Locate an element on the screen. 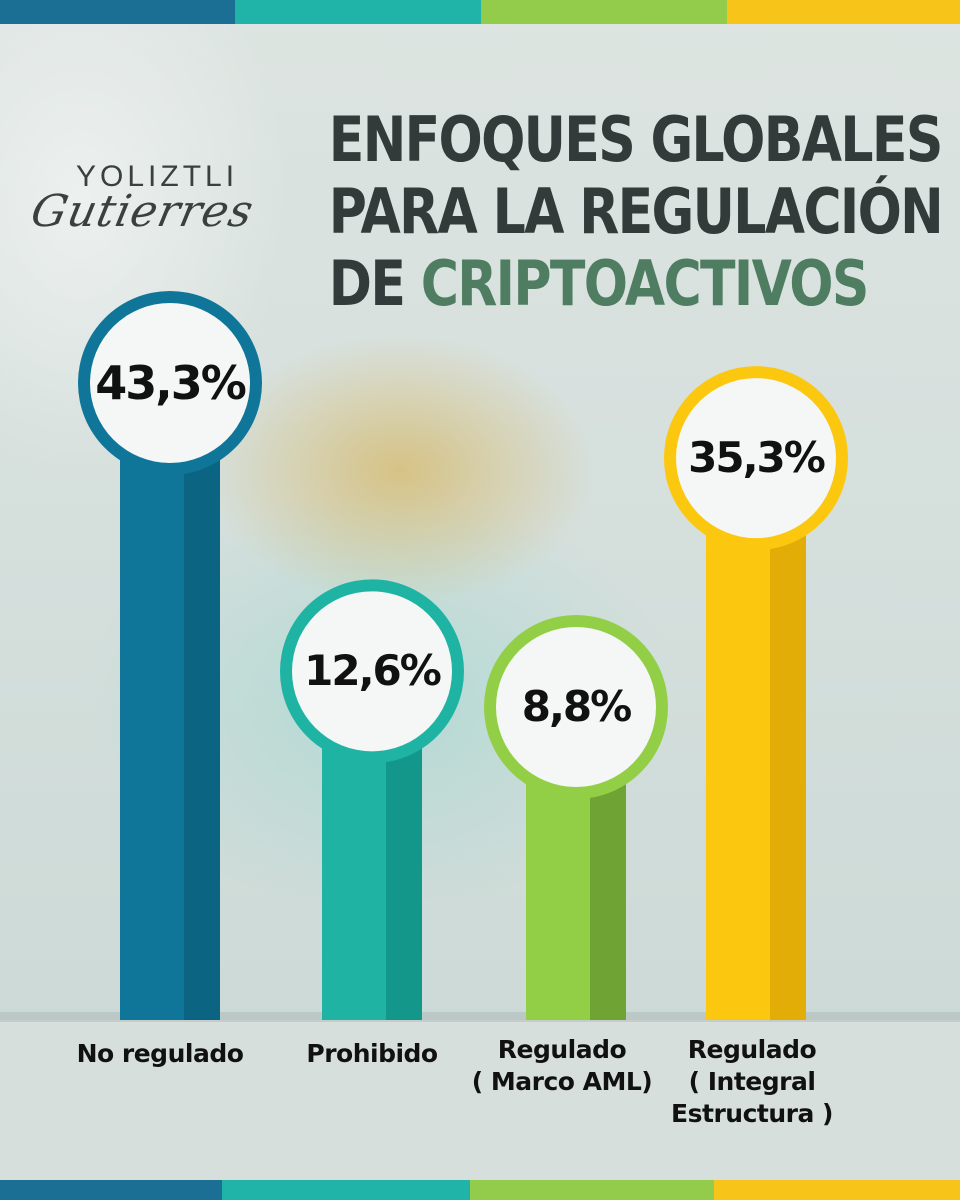 Image resolution: width=960 pixels, height=1200 pixels. category-label-line: Estructura ) is located at coordinates (752, 1113).